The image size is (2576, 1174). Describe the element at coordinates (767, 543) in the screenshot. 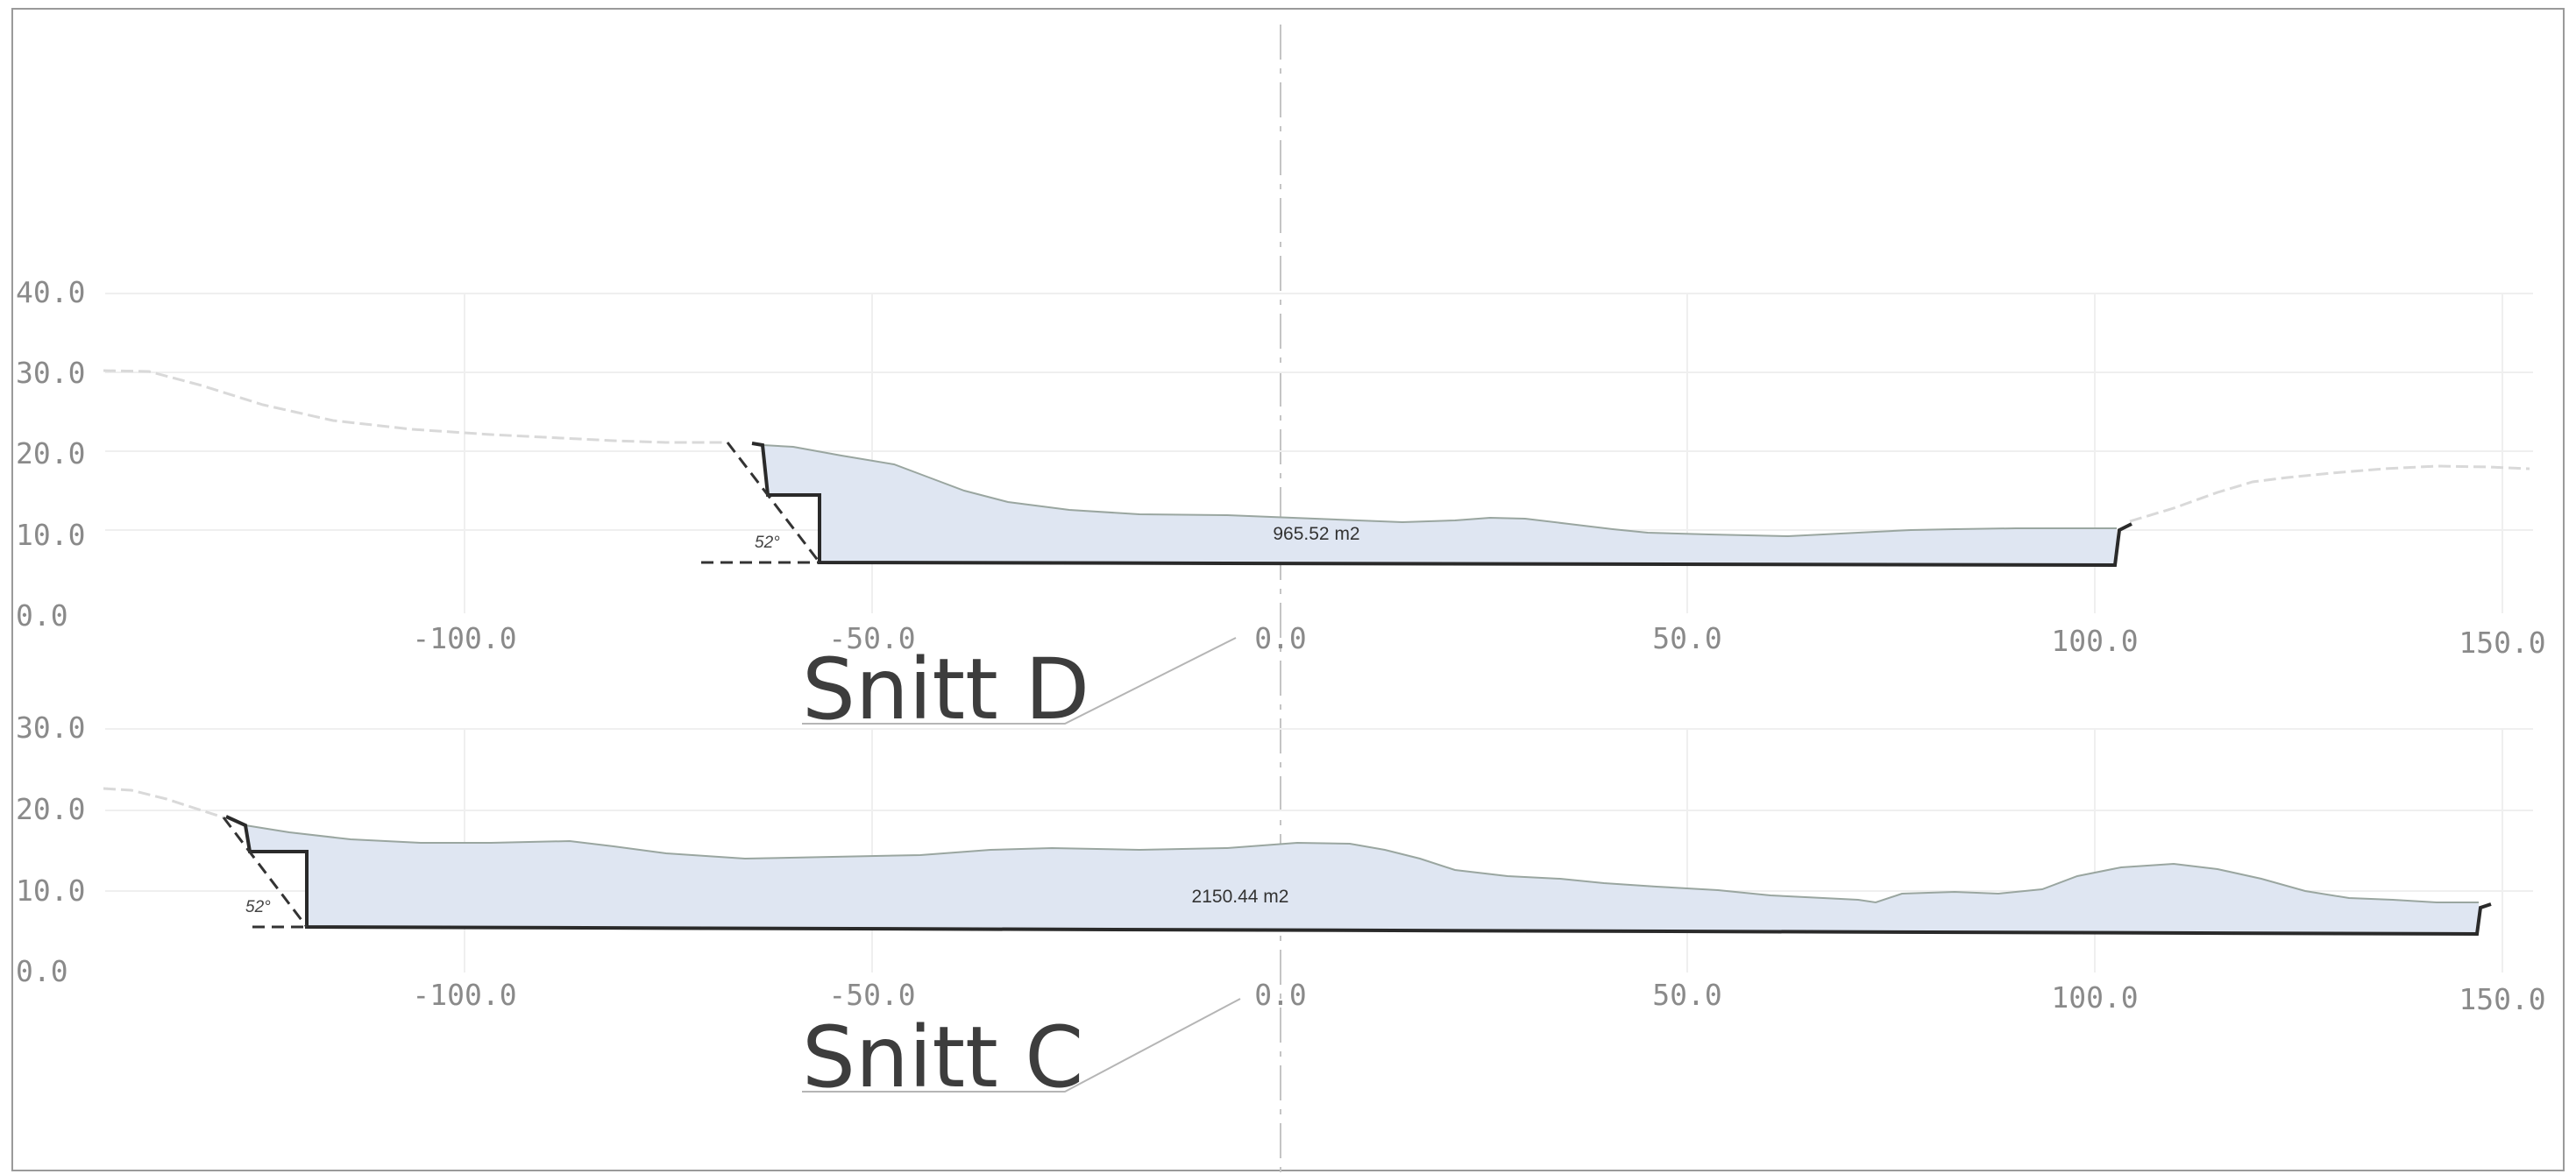

I see `angle-label-snitt-d: 52°` at that location.